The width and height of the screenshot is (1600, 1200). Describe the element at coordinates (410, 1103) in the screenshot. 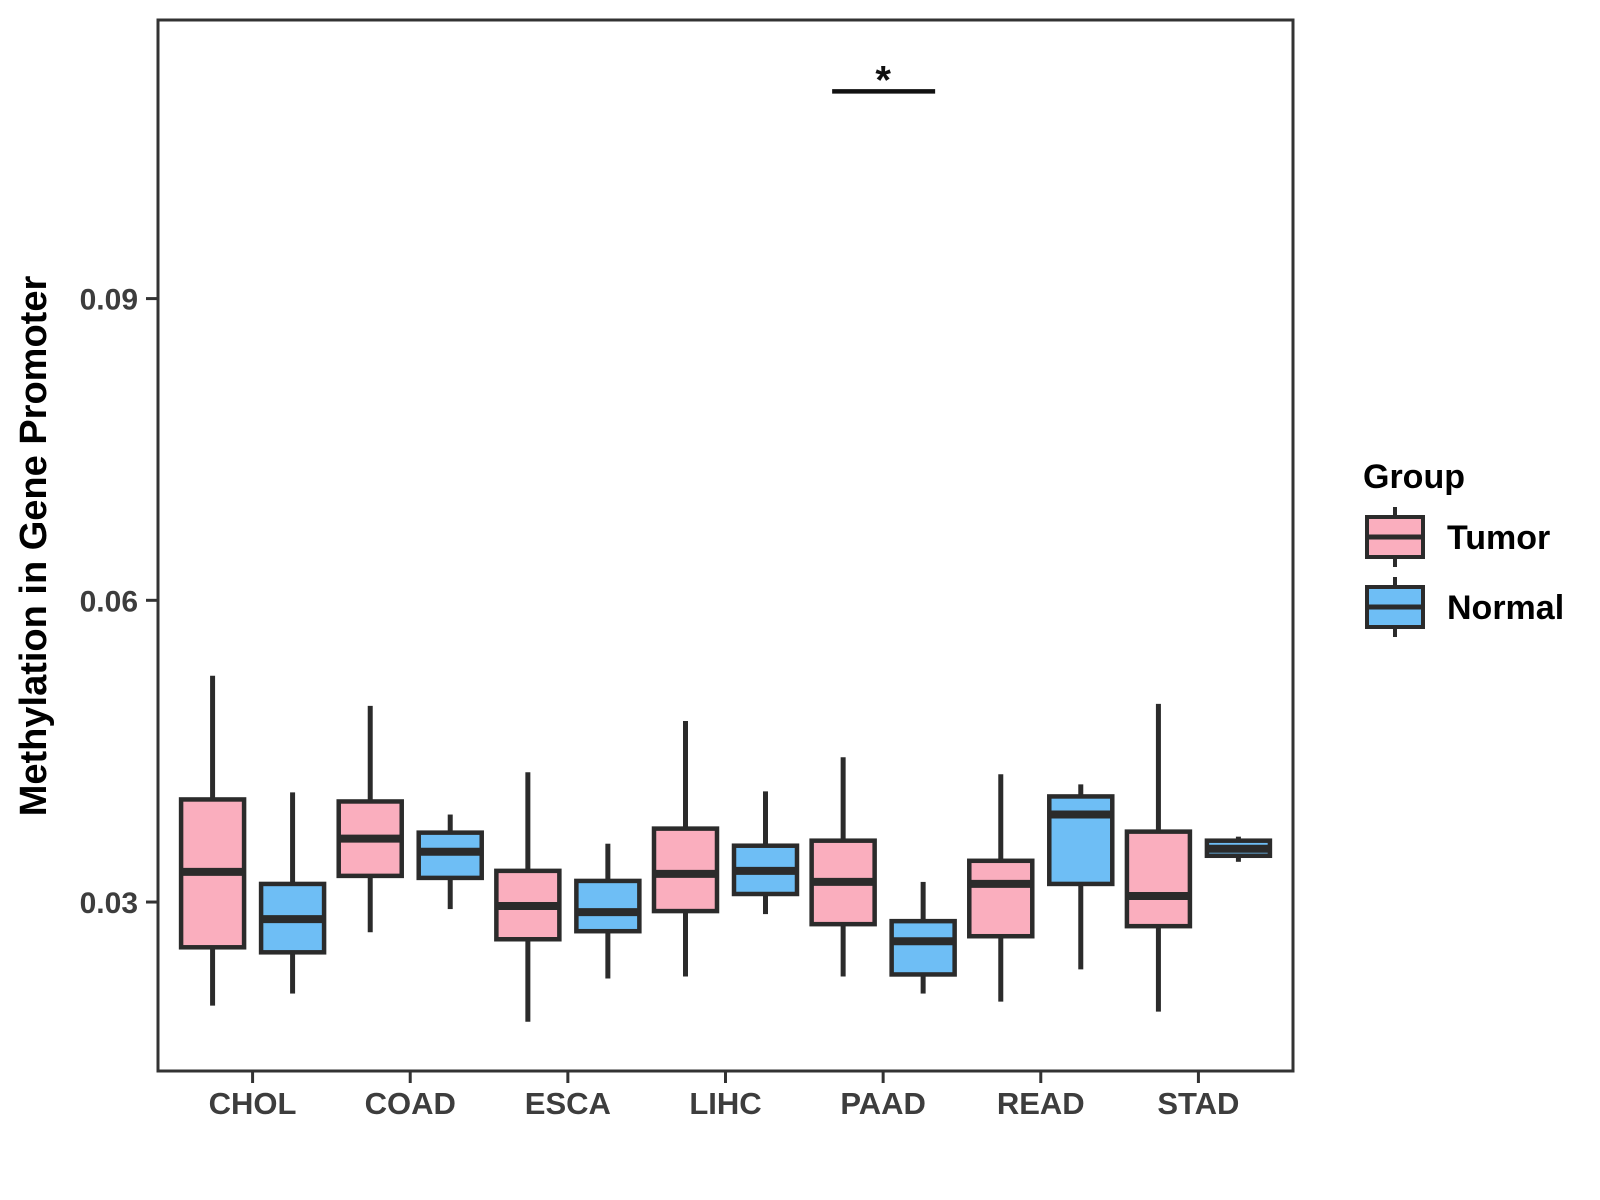

I see `x-tick-label-coad: COAD` at that location.